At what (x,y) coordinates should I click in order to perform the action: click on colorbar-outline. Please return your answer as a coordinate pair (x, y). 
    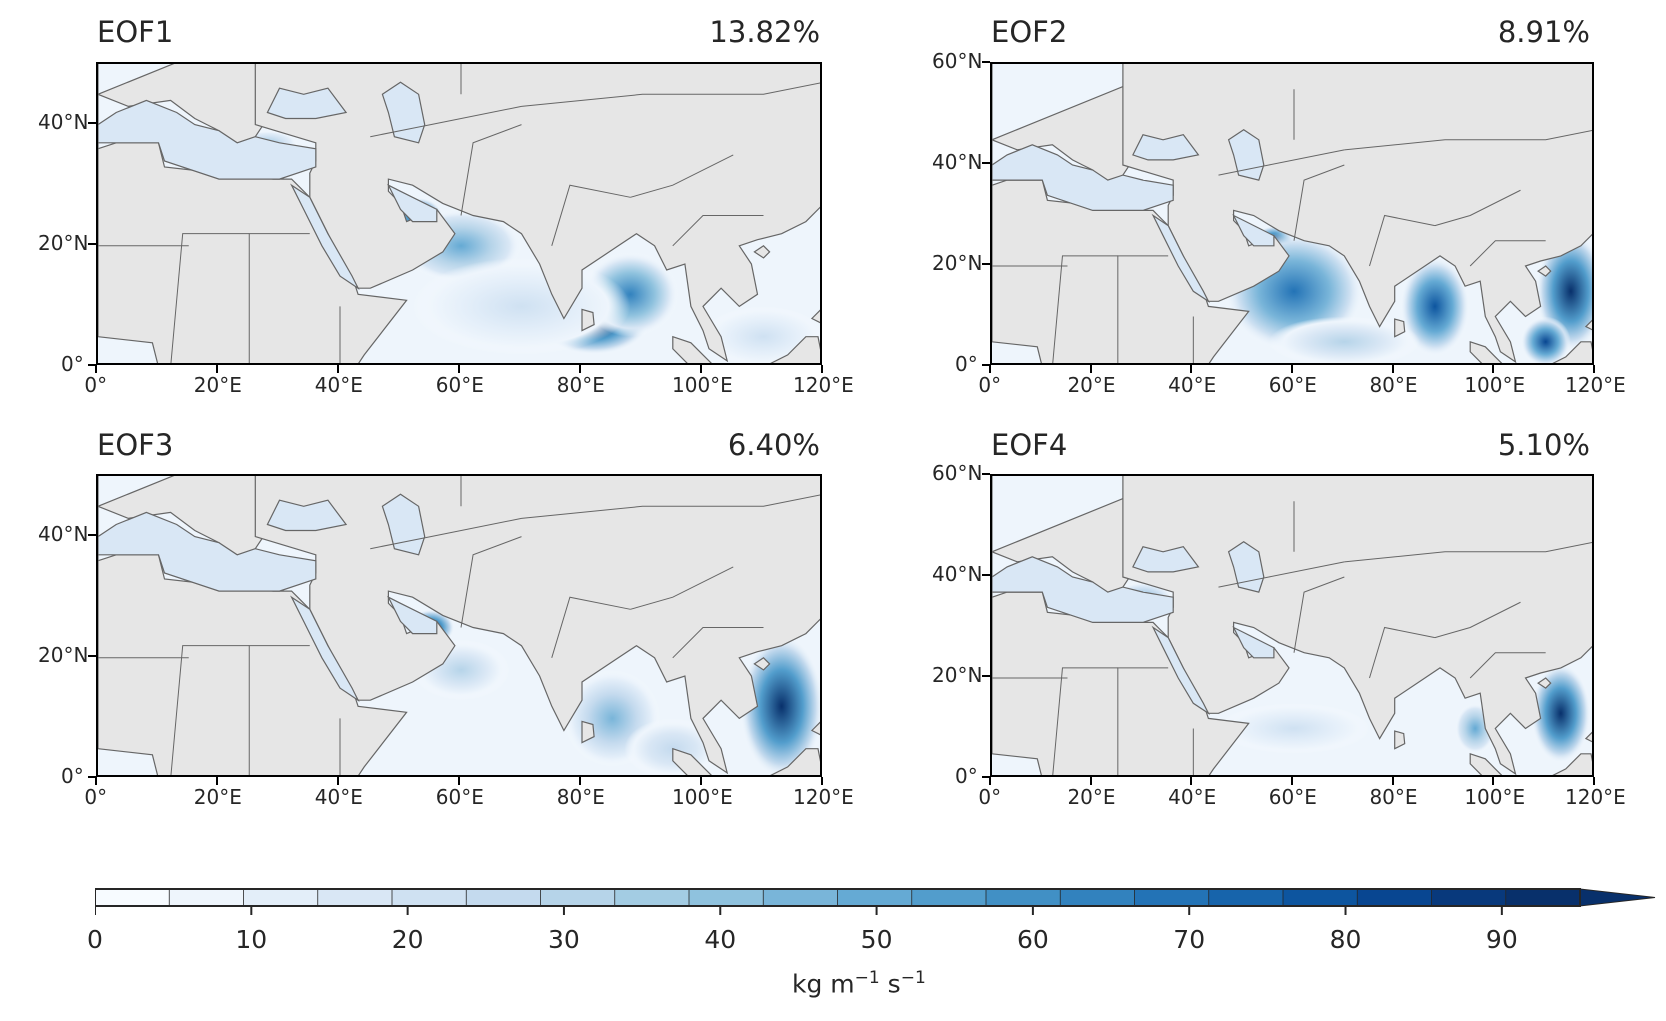
    Looking at the image, I should click on (837, 897).